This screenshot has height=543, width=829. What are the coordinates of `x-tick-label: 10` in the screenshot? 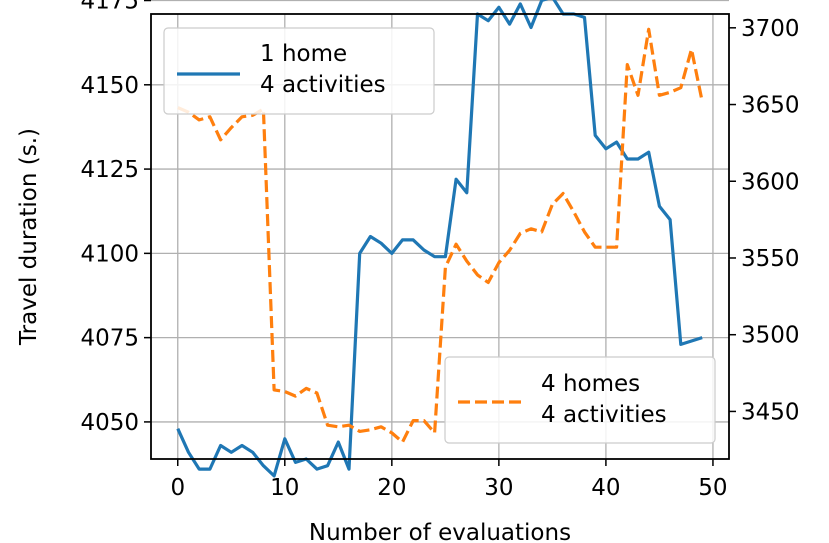 It's located at (284, 488).